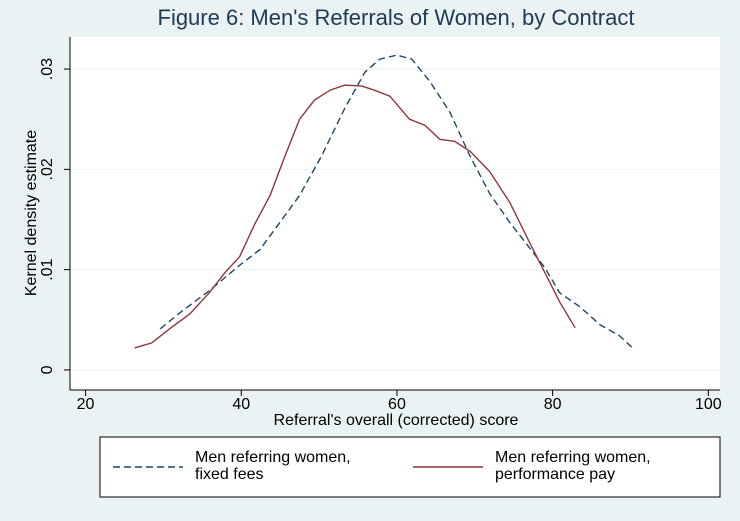  Describe the element at coordinates (47, 269) in the screenshot. I see `y-tick-label: .01` at that location.